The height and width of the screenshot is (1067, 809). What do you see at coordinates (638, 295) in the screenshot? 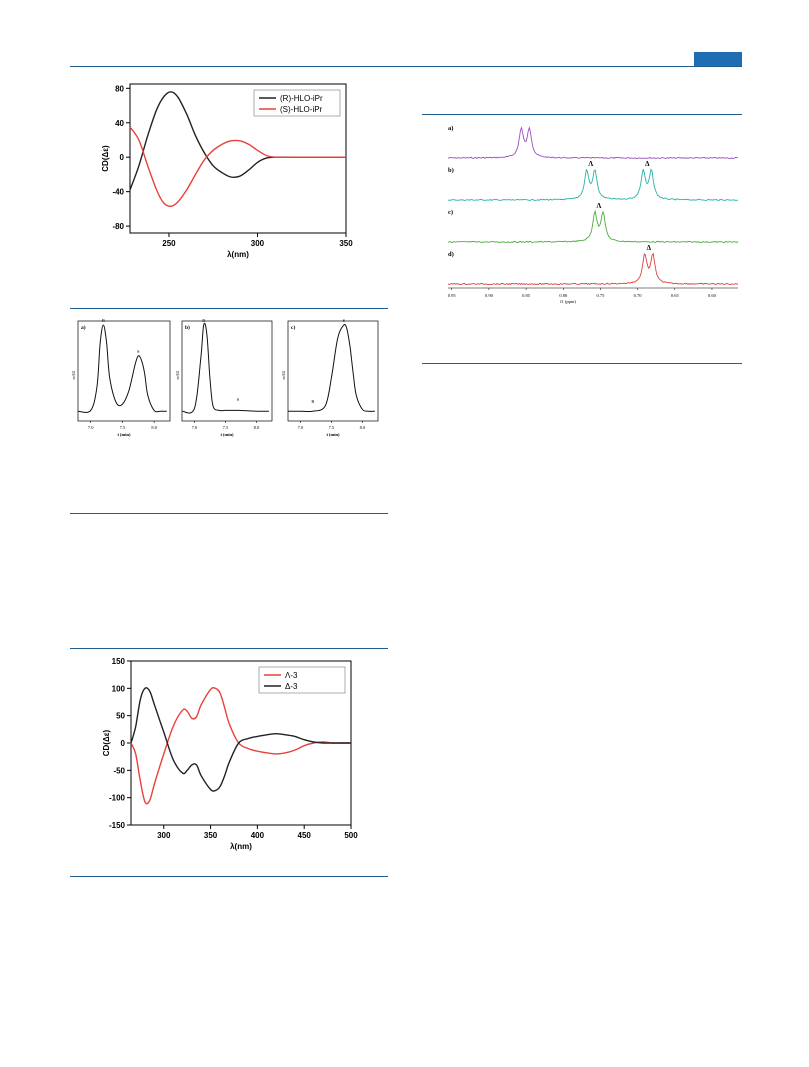
I see `x-tick-label: 0.70` at bounding box center [638, 295].